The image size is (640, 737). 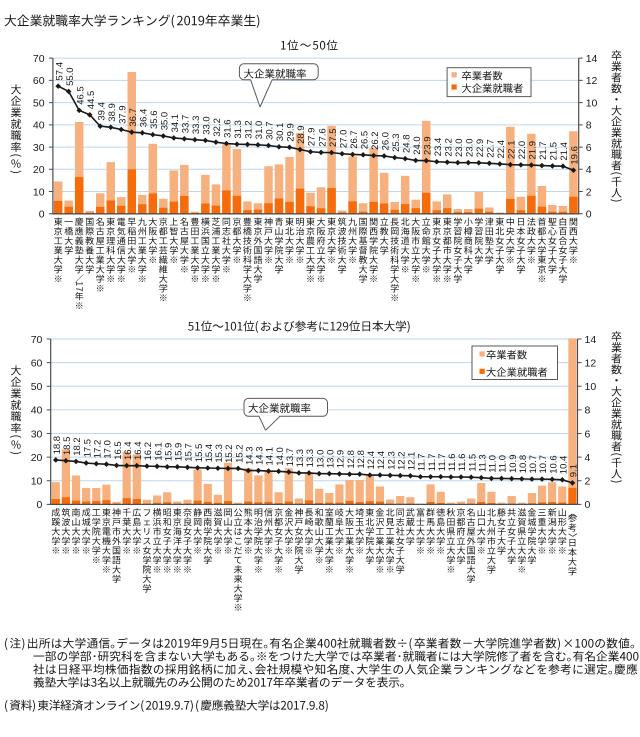 I want to click on svg-text: 14.0, so click(x=280, y=456).